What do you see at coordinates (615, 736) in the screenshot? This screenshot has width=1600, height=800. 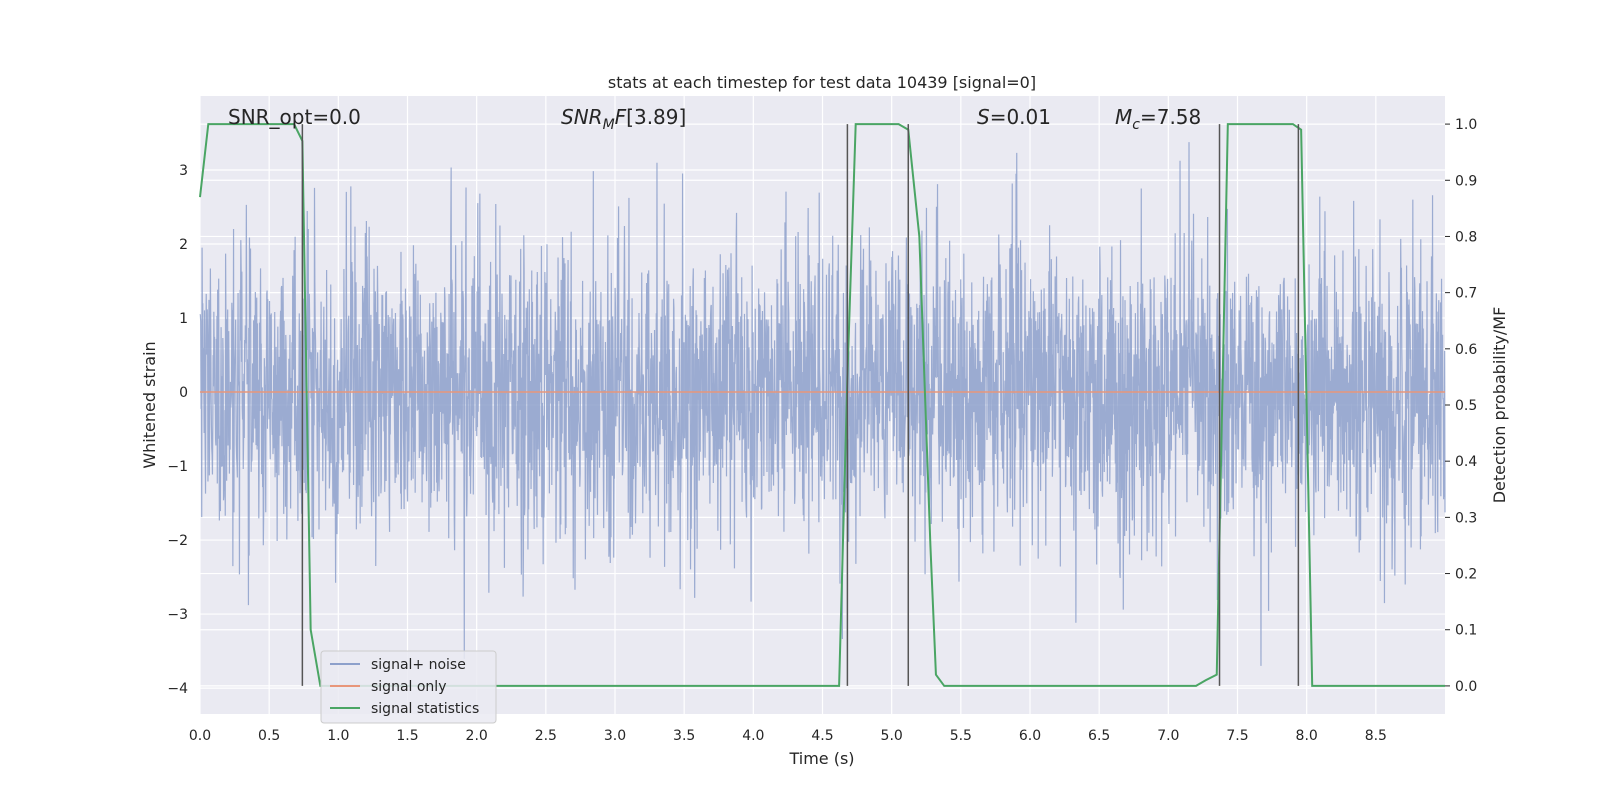 I see `x-tick-label: 3.0` at bounding box center [615, 736].